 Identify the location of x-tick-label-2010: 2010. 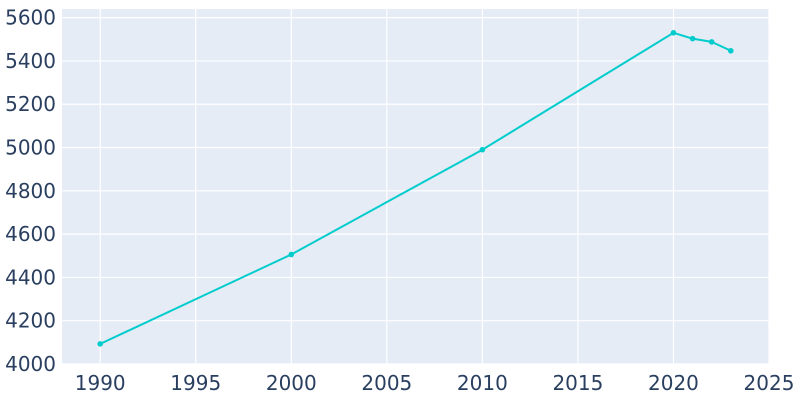
(482, 383).